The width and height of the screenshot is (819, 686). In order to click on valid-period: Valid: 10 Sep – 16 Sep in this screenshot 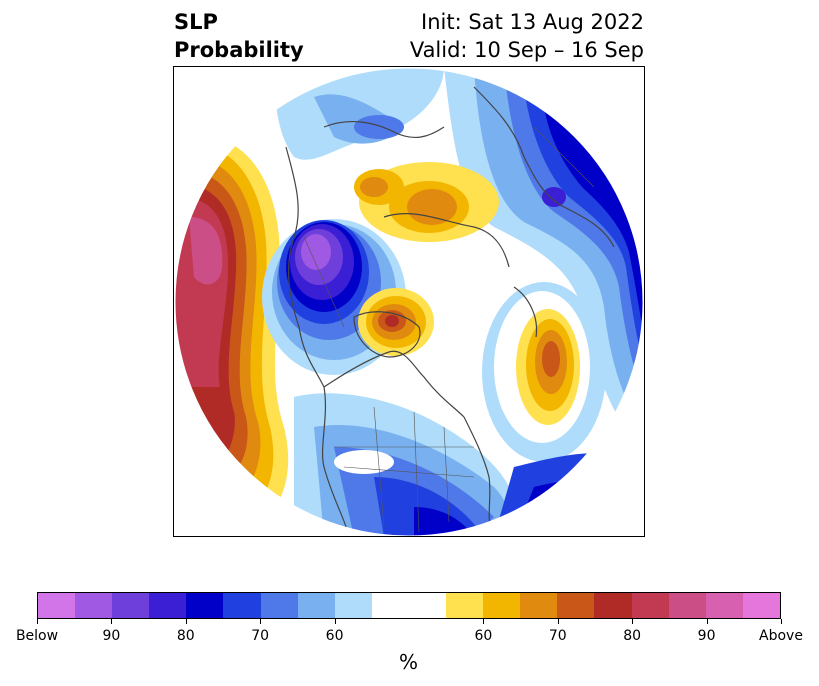, I will do `click(526, 50)`.